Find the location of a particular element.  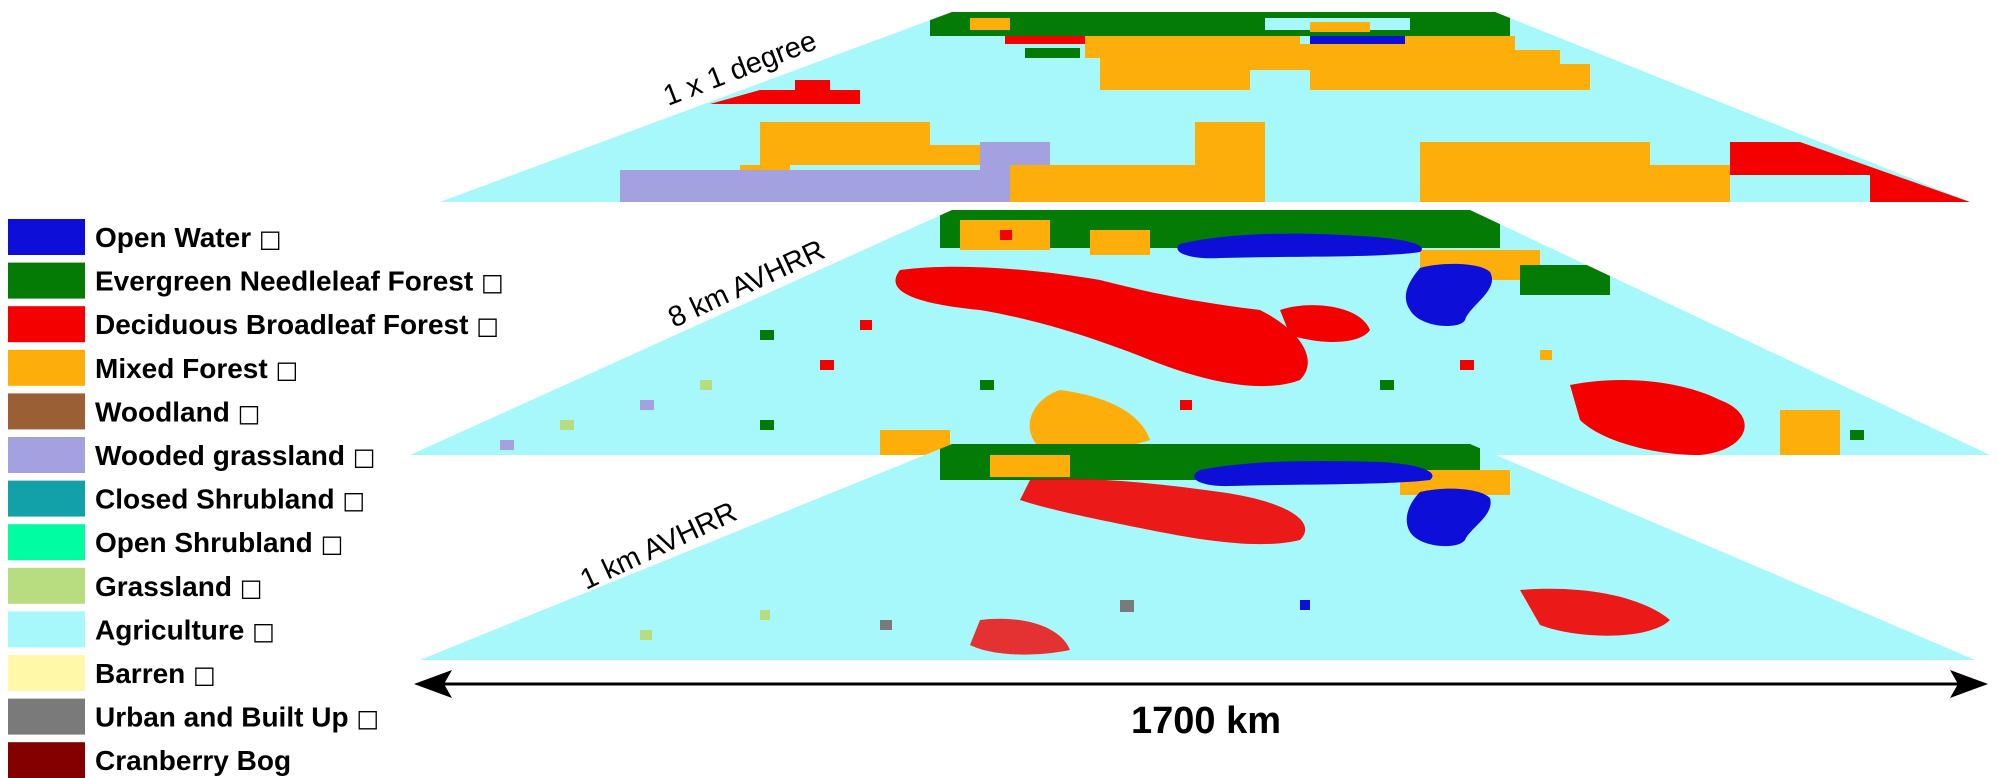

legend-item: Open Water □ is located at coordinates (145, 237).